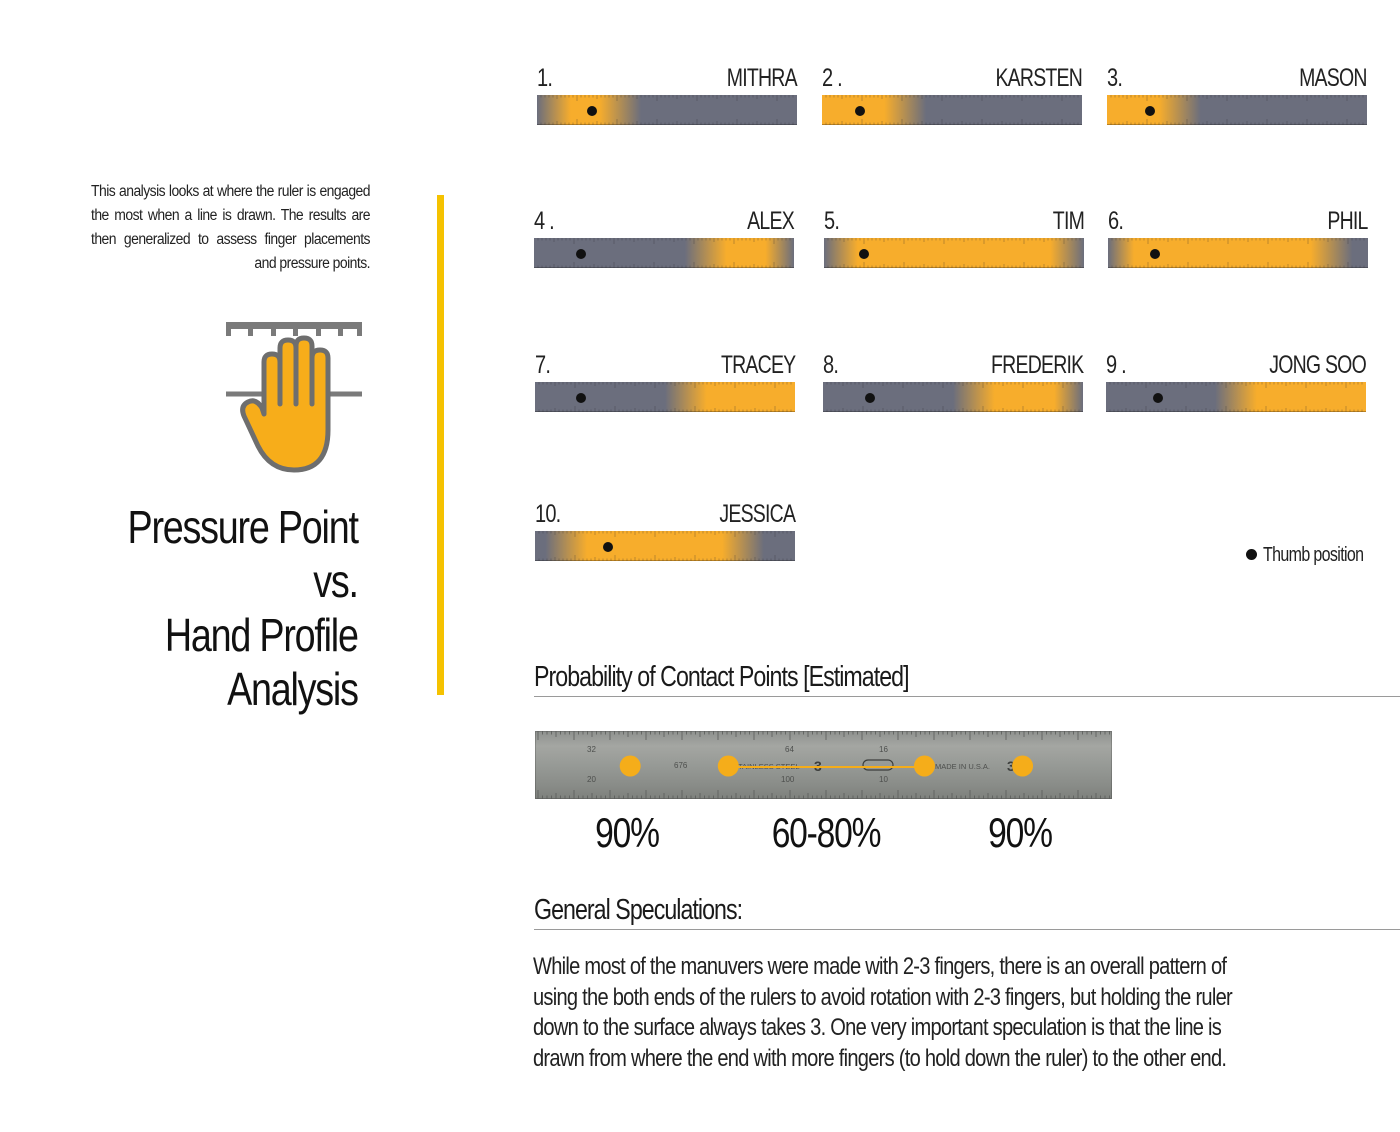  What do you see at coordinates (827, 832) in the screenshot?
I see `probability-label: 60-80%` at bounding box center [827, 832].